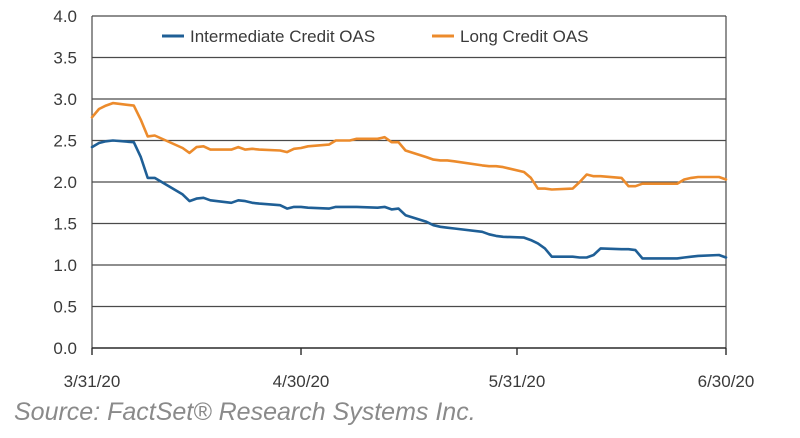 The image size is (800, 438). I want to click on y-tick-label: 4.0, so click(65, 16).